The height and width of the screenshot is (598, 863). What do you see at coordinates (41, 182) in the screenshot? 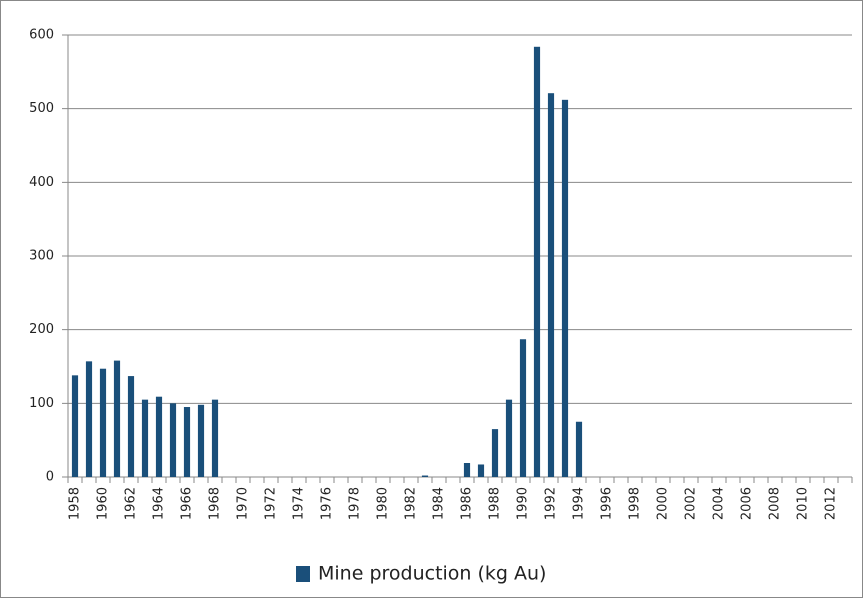
I see `y-tick-label: 400` at bounding box center [41, 182].